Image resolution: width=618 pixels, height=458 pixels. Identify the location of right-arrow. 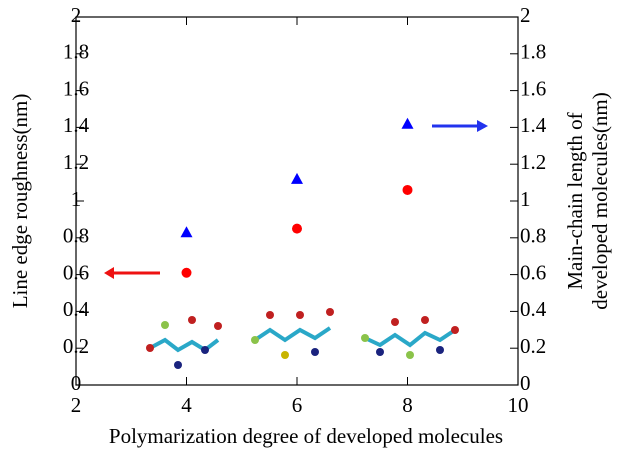
(460, 126).